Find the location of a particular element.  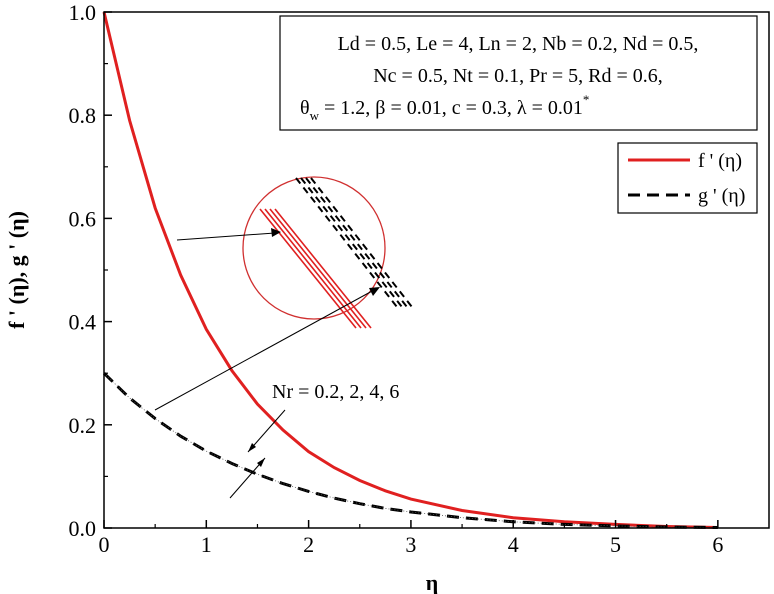

nr-arrows is located at coordinates (257, 454).